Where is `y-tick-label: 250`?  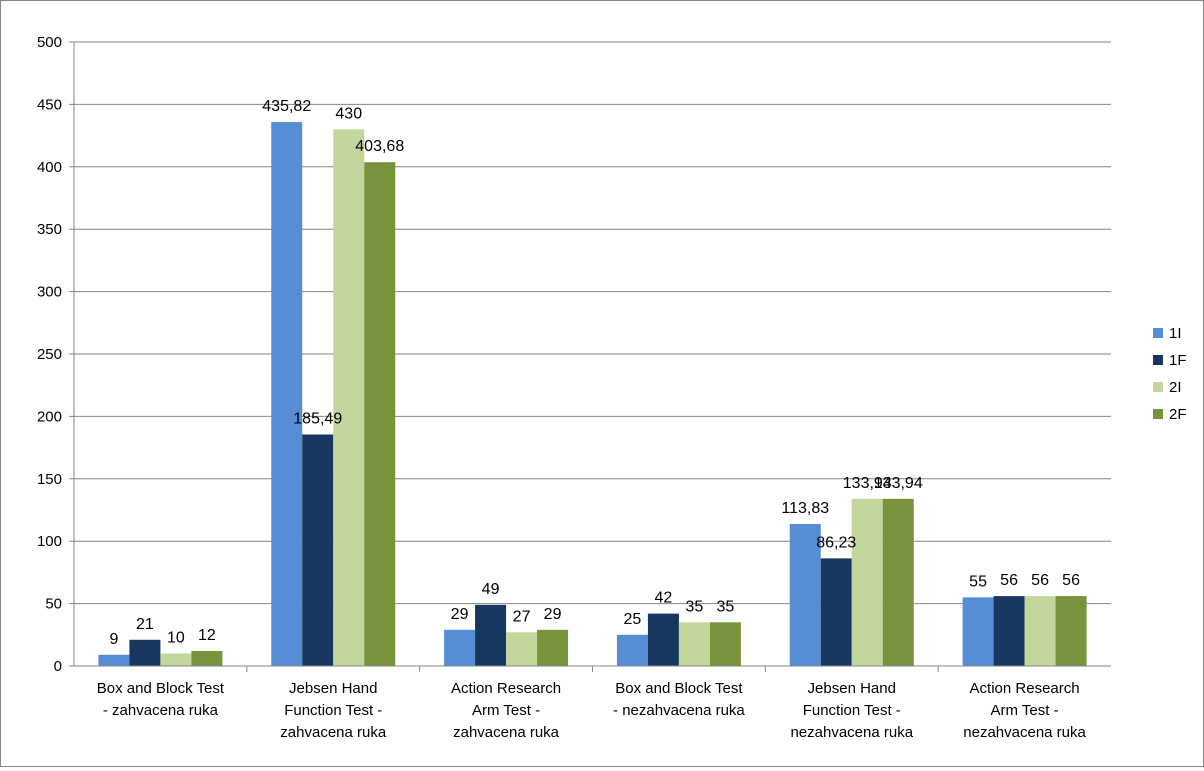
y-tick-label: 250 is located at coordinates (49, 354).